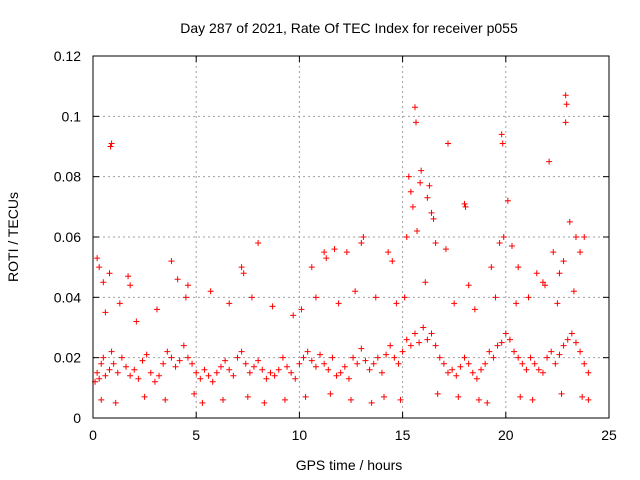 The width and height of the screenshot is (640, 480). Describe the element at coordinates (403, 435) in the screenshot. I see `x-tick-label: 15` at that location.